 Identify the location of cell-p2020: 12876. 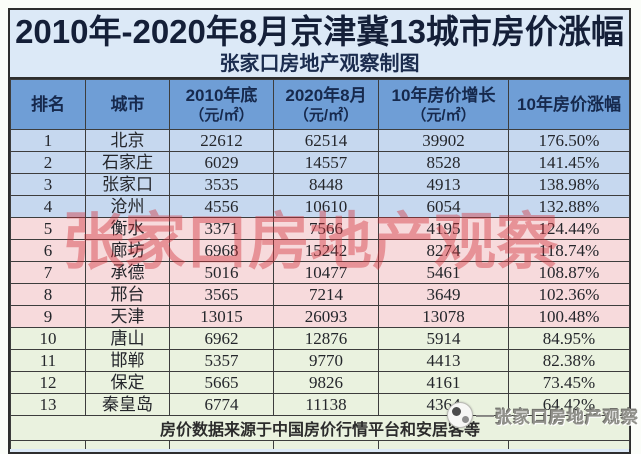
(326, 338).